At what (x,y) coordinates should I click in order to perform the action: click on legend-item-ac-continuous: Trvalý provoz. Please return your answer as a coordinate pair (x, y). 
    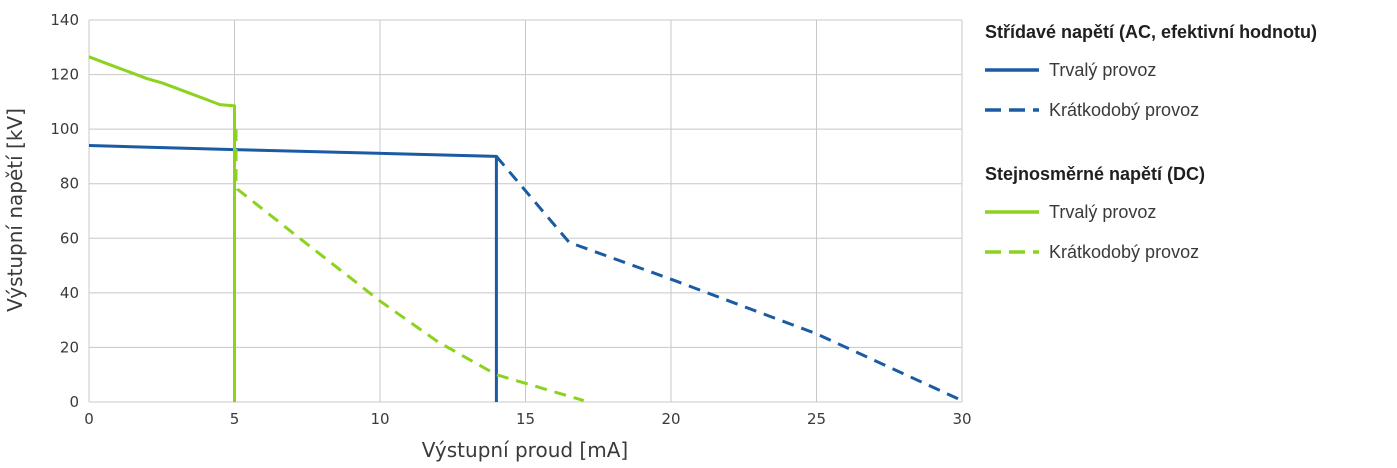
    Looking at the image, I should click on (1187, 70).